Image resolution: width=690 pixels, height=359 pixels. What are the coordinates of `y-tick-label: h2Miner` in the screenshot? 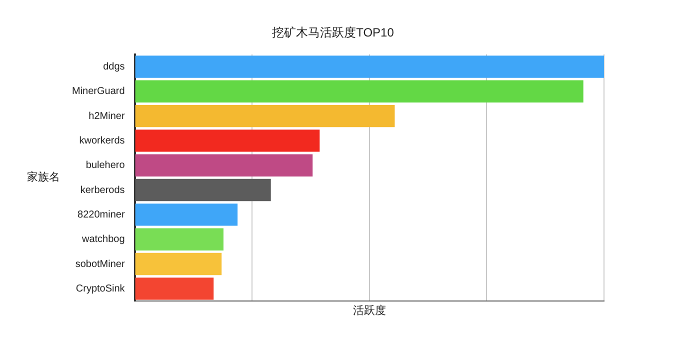 It's located at (107, 116).